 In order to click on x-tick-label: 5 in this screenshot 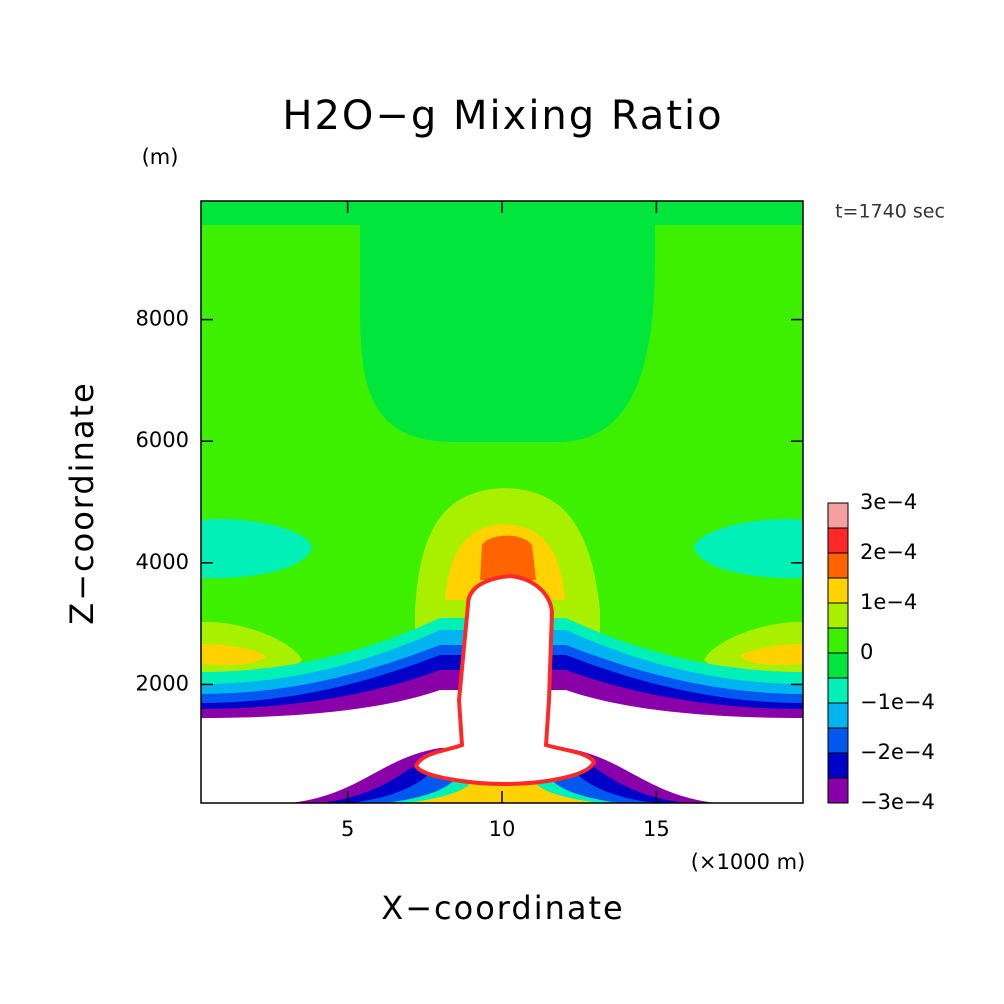, I will do `click(347, 829)`.